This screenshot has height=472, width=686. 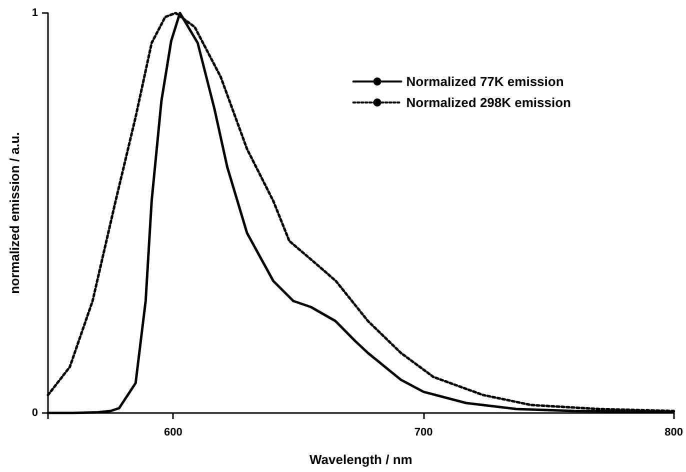 I want to click on y-tick-label: 1, so click(x=35, y=13).